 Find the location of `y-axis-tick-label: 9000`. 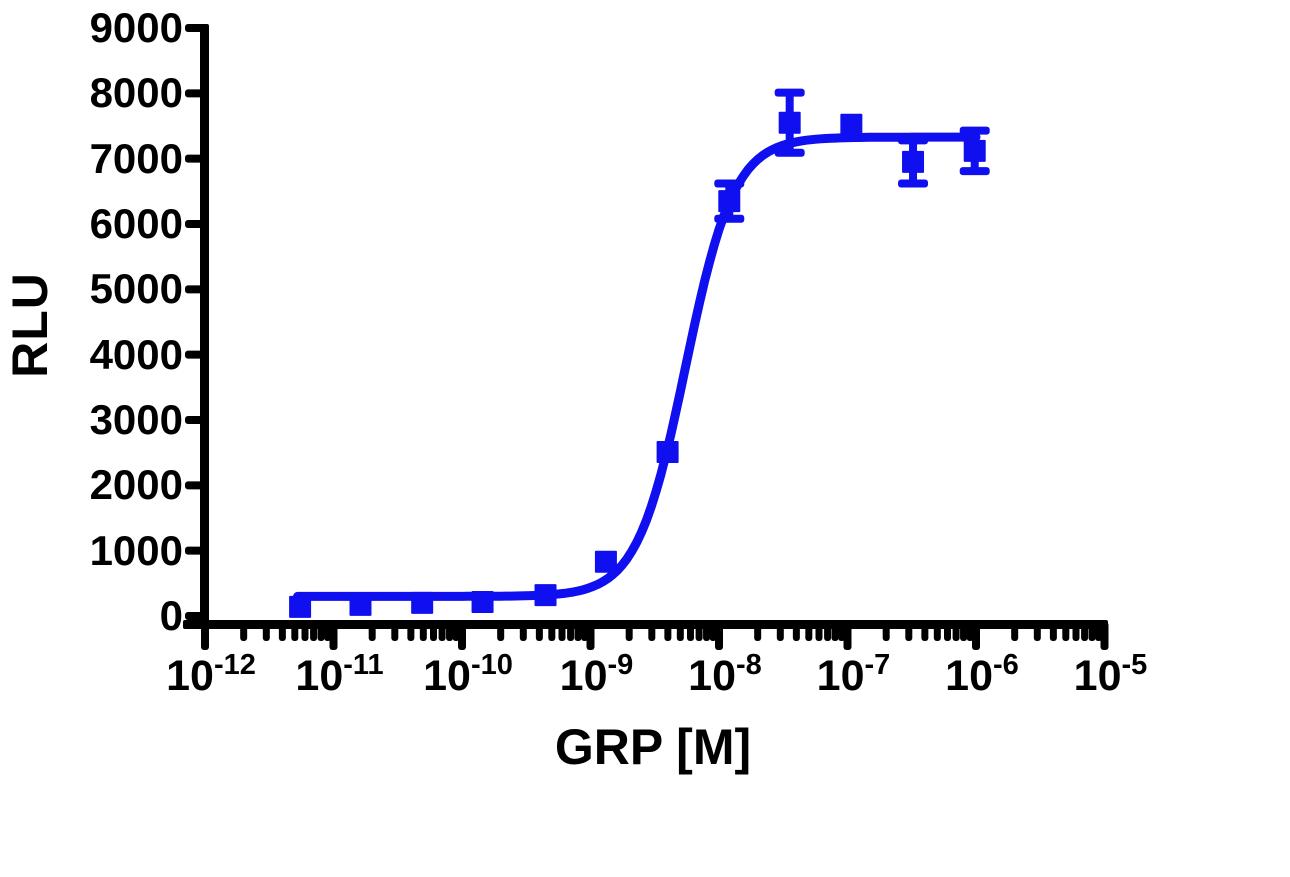

y-axis-tick-label: 9000 is located at coordinates (136, 27).